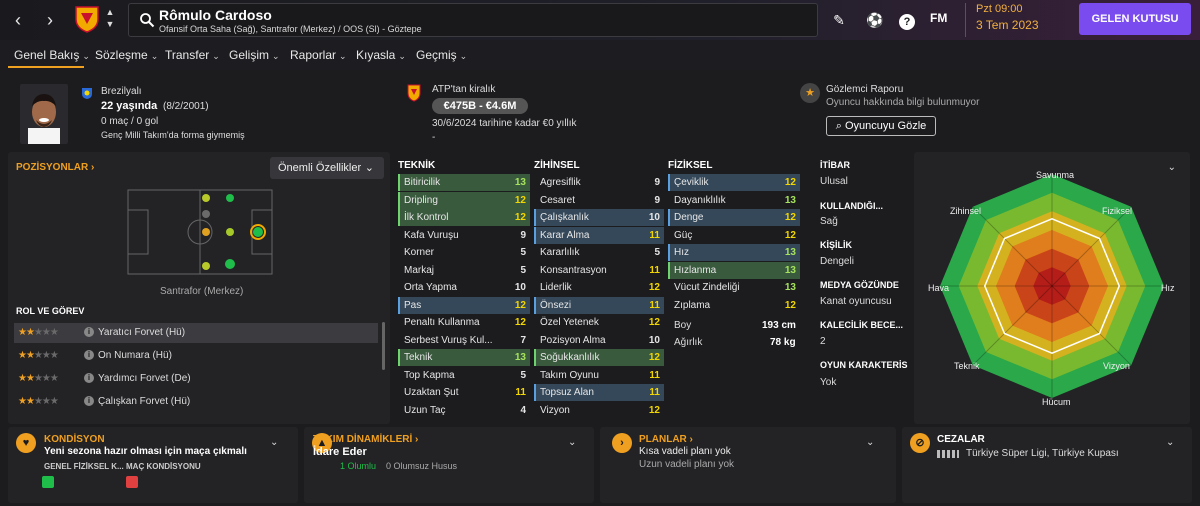 The height and width of the screenshot is (506, 1200). I want to click on scout-title: Gözlemci Raporu, so click(865, 89).